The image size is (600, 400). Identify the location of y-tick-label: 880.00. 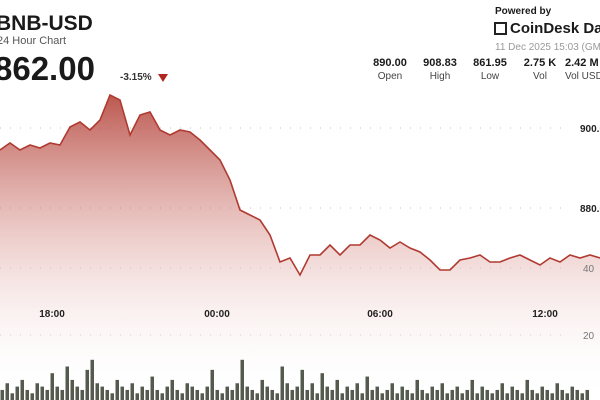
(590, 209).